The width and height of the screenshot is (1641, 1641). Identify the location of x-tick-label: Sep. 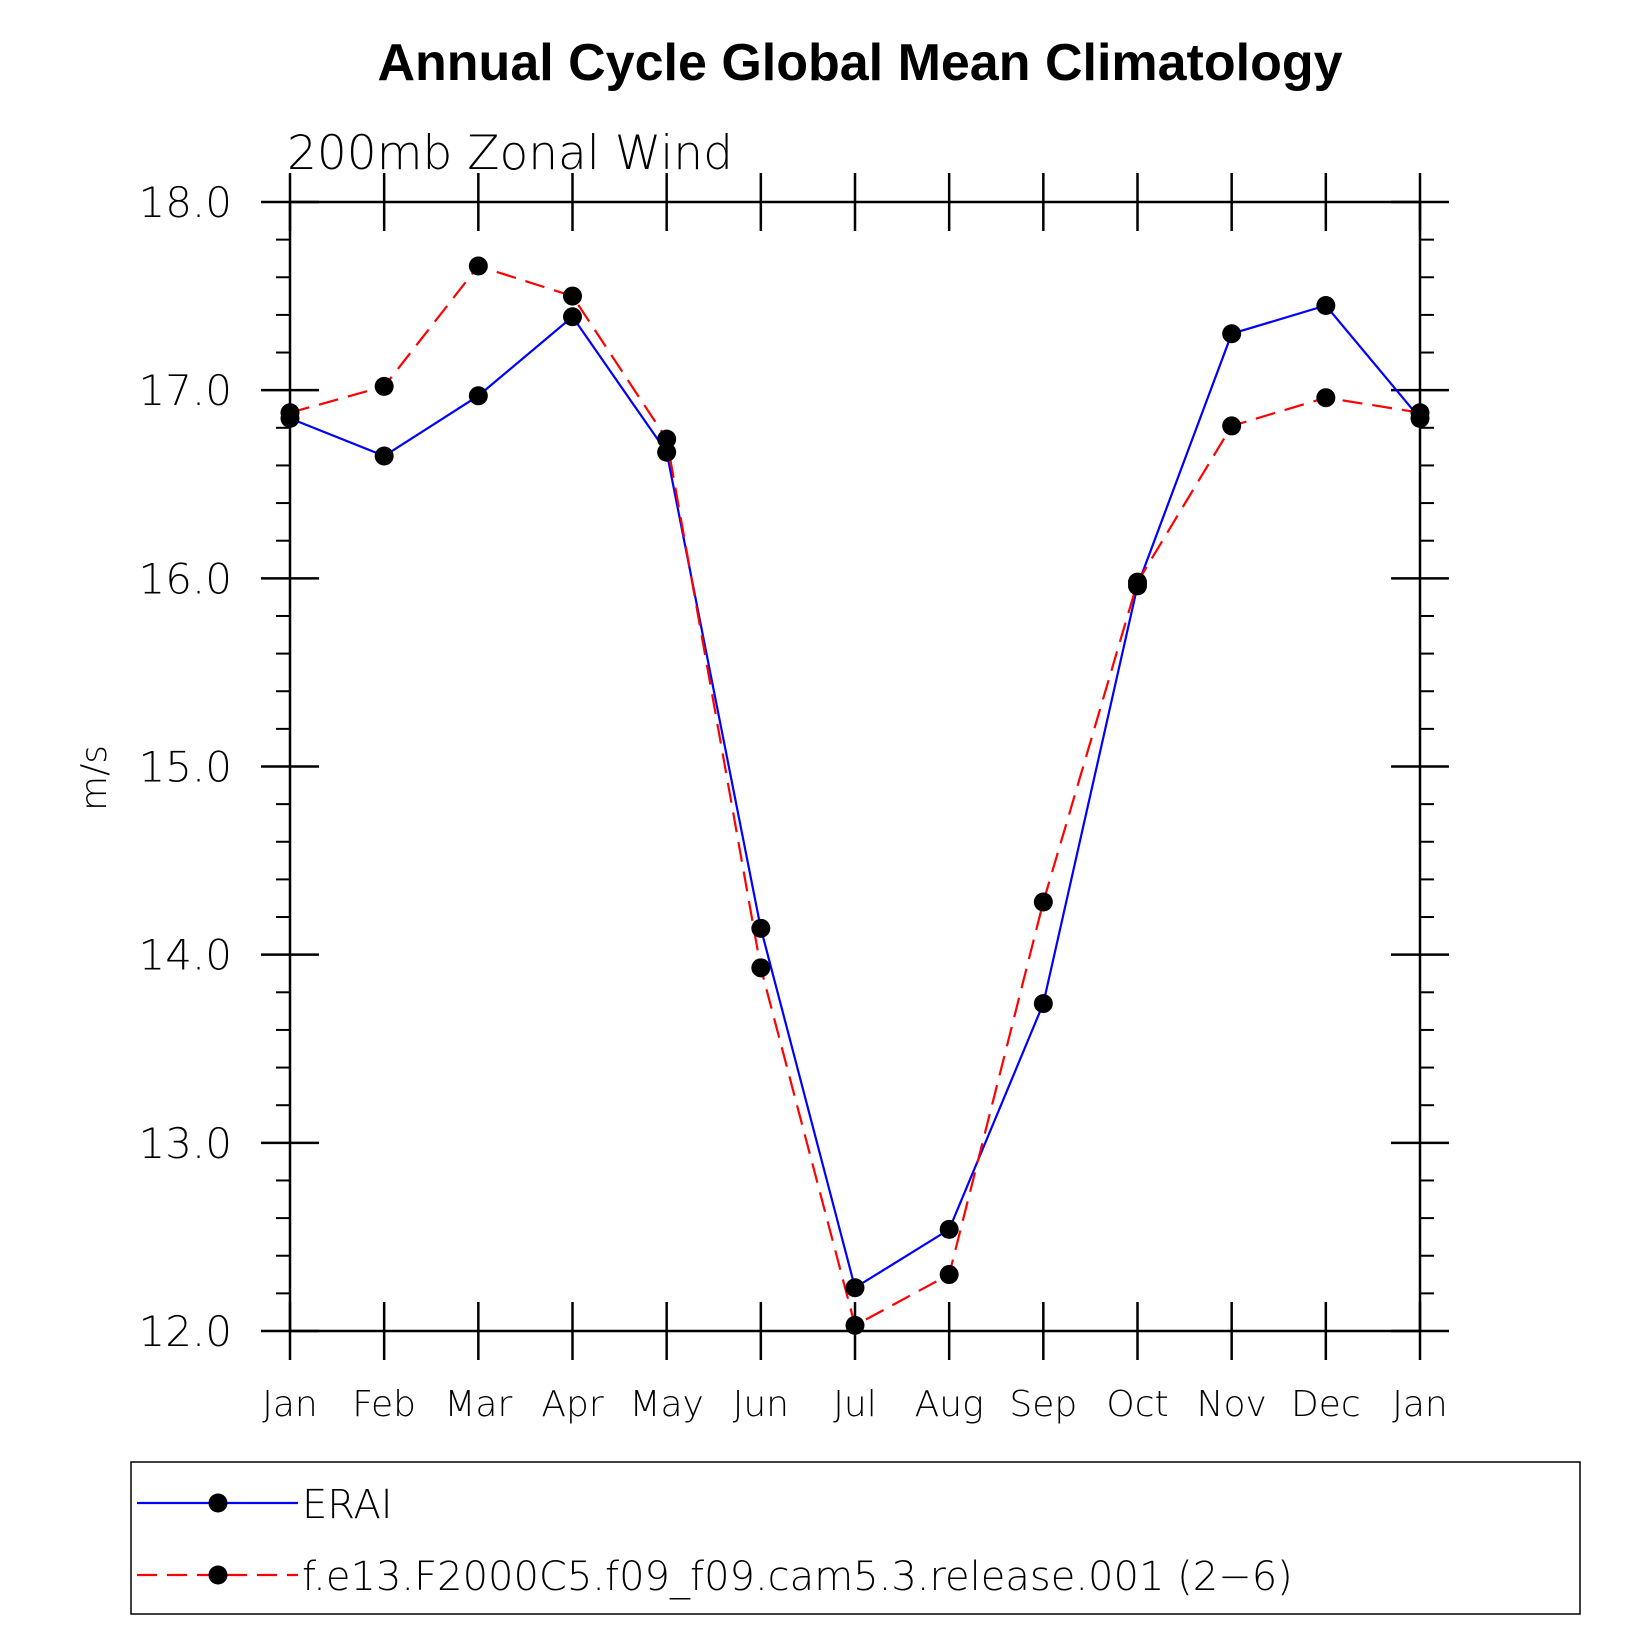
(1043, 1404).